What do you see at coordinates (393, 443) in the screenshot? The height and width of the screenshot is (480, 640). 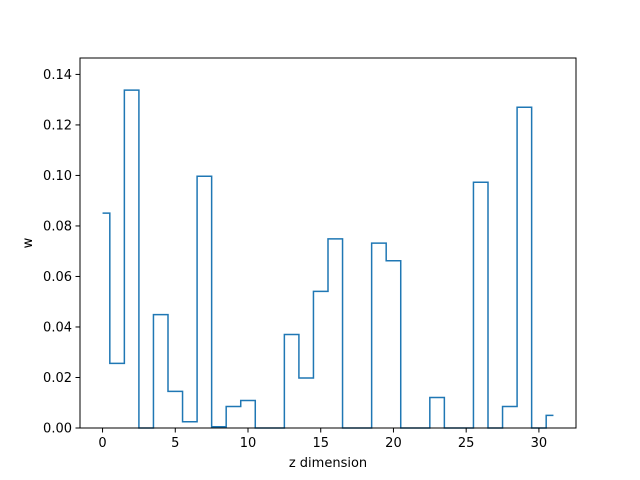 I see `x-tick-label: 20` at bounding box center [393, 443].